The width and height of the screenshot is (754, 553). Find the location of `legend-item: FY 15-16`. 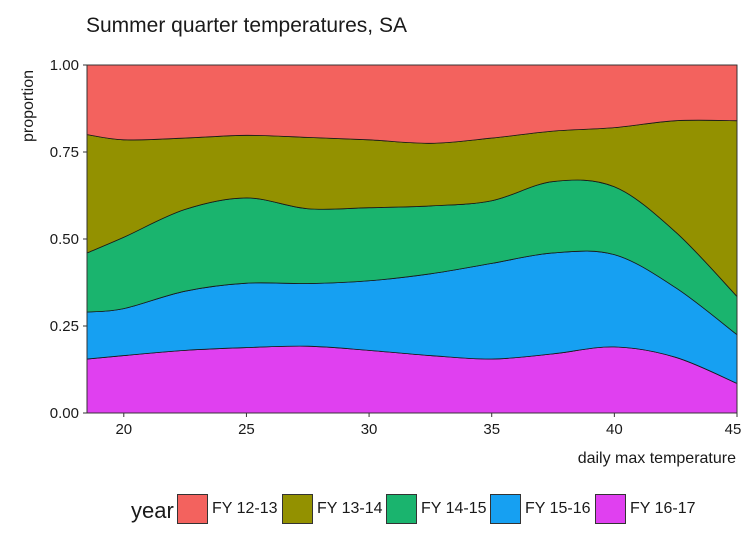

legend-item: FY 15-16 is located at coordinates (540, 509).